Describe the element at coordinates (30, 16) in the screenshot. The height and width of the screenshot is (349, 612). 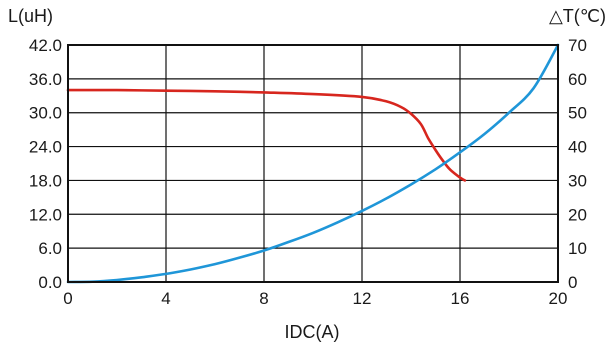
I see `left-axis-title: L(uH)` at that location.